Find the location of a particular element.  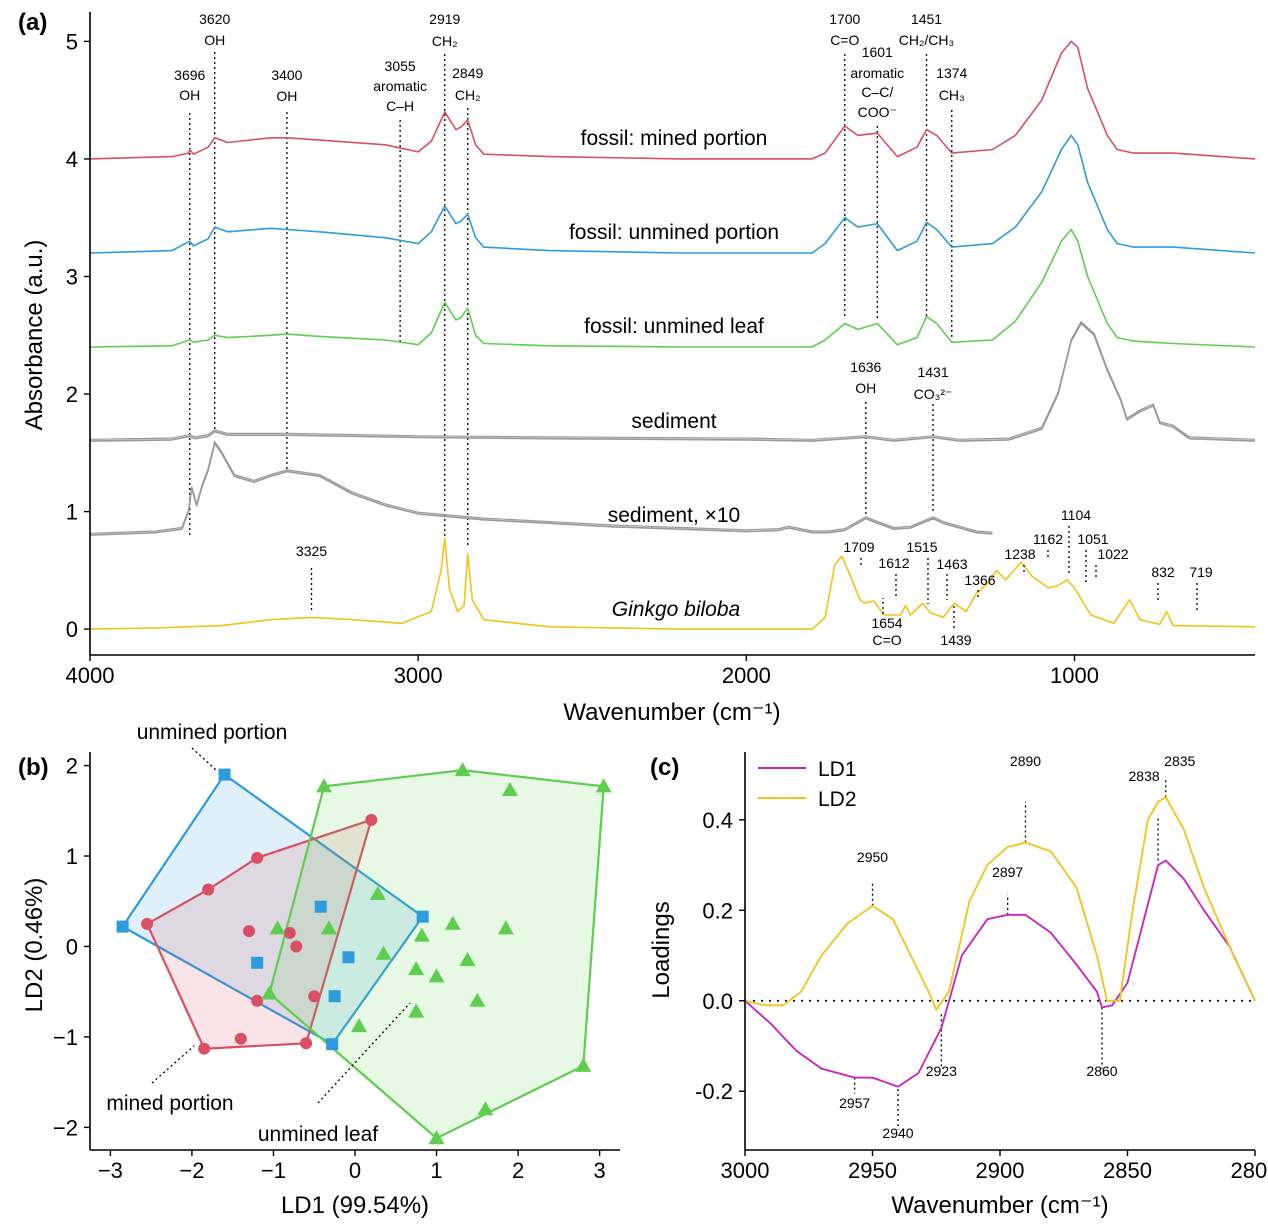

vline-label: 2919 is located at coordinates (444, 19).